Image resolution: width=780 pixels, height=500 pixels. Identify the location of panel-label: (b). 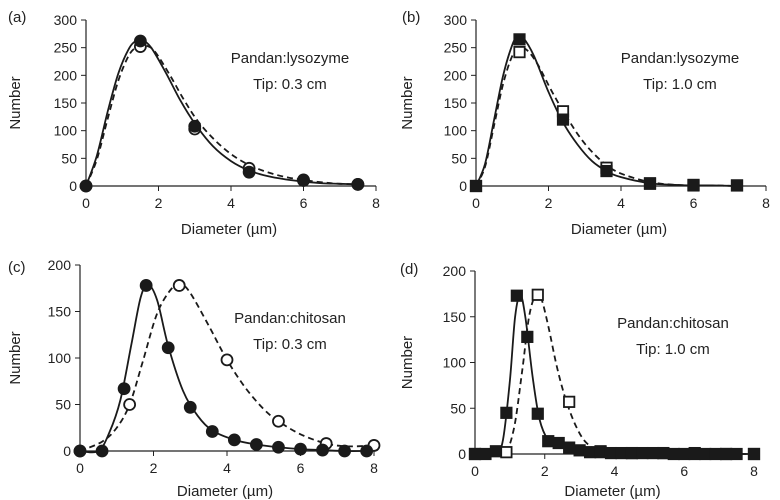
(411, 17).